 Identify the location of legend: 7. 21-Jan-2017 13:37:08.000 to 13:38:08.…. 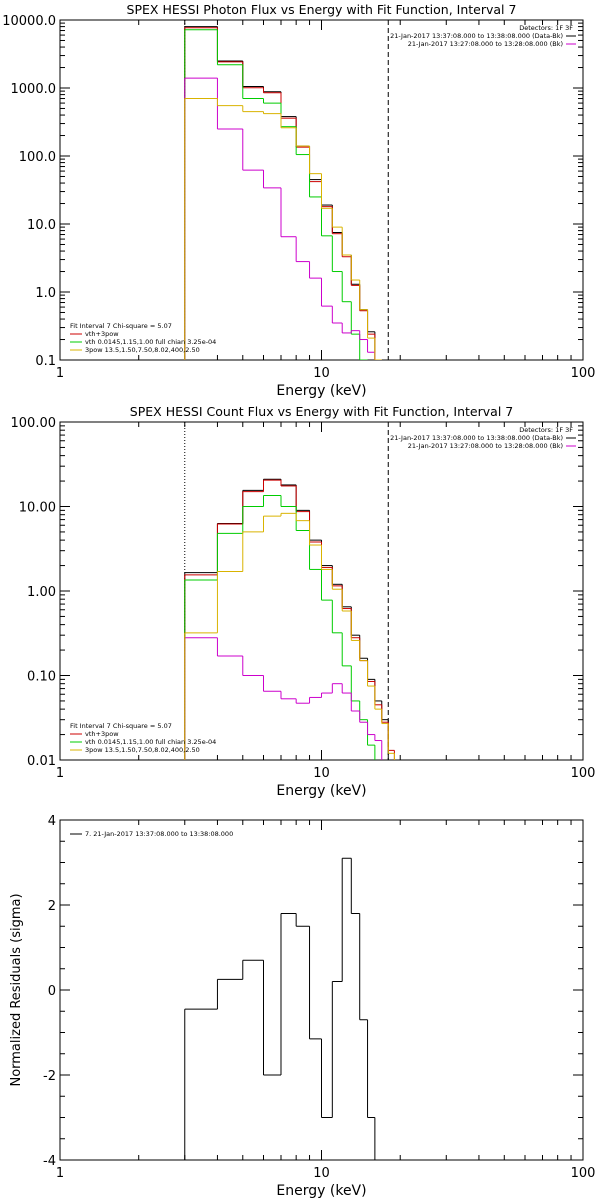
(151, 834).